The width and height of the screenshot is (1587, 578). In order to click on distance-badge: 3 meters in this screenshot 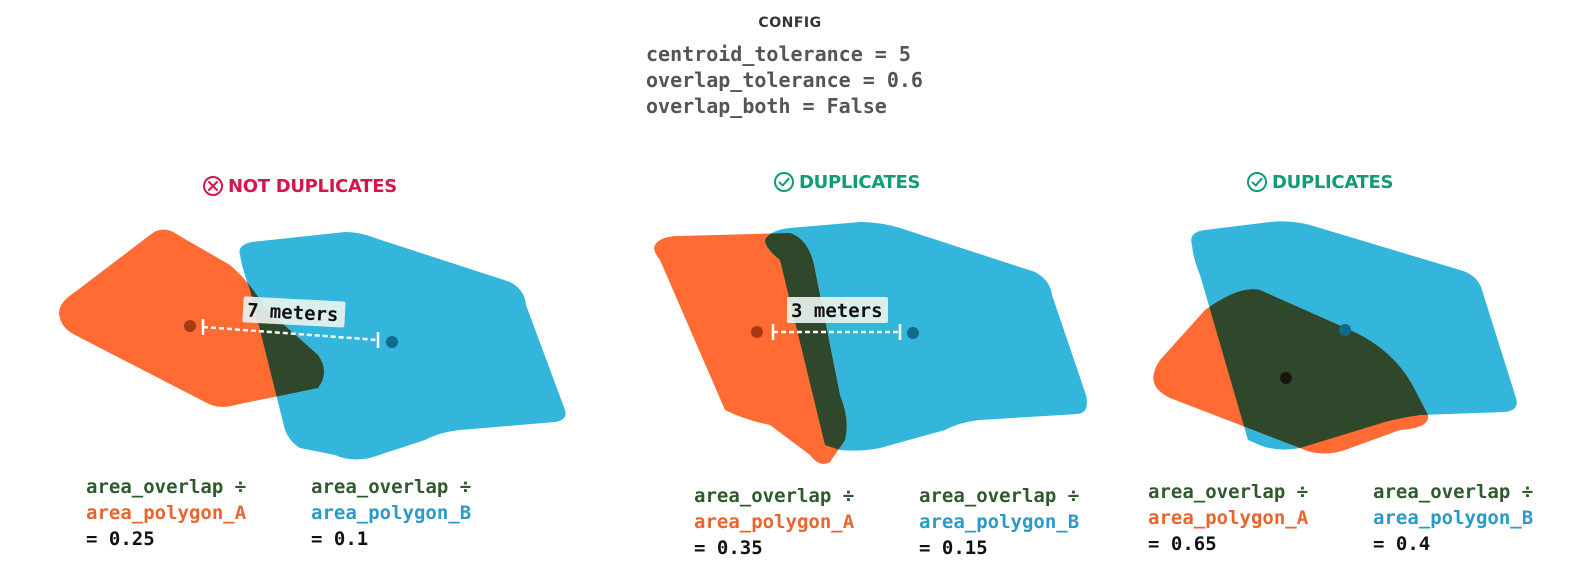, I will do `click(837, 310)`.